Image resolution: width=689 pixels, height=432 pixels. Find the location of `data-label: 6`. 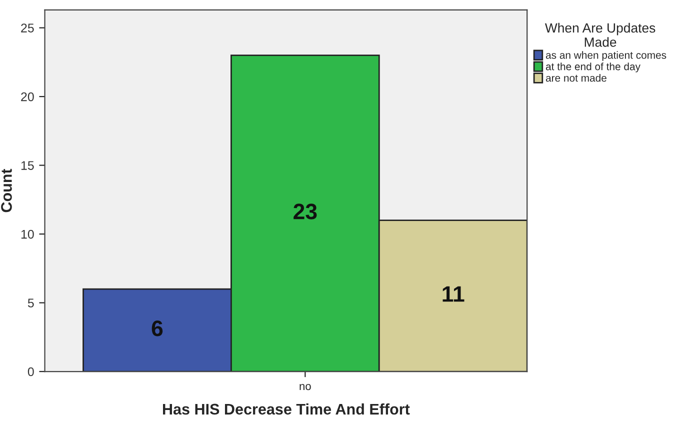

data-label: 6 is located at coordinates (157, 328).